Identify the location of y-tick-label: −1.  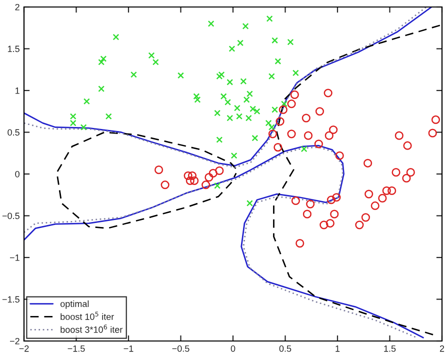
(15, 257).